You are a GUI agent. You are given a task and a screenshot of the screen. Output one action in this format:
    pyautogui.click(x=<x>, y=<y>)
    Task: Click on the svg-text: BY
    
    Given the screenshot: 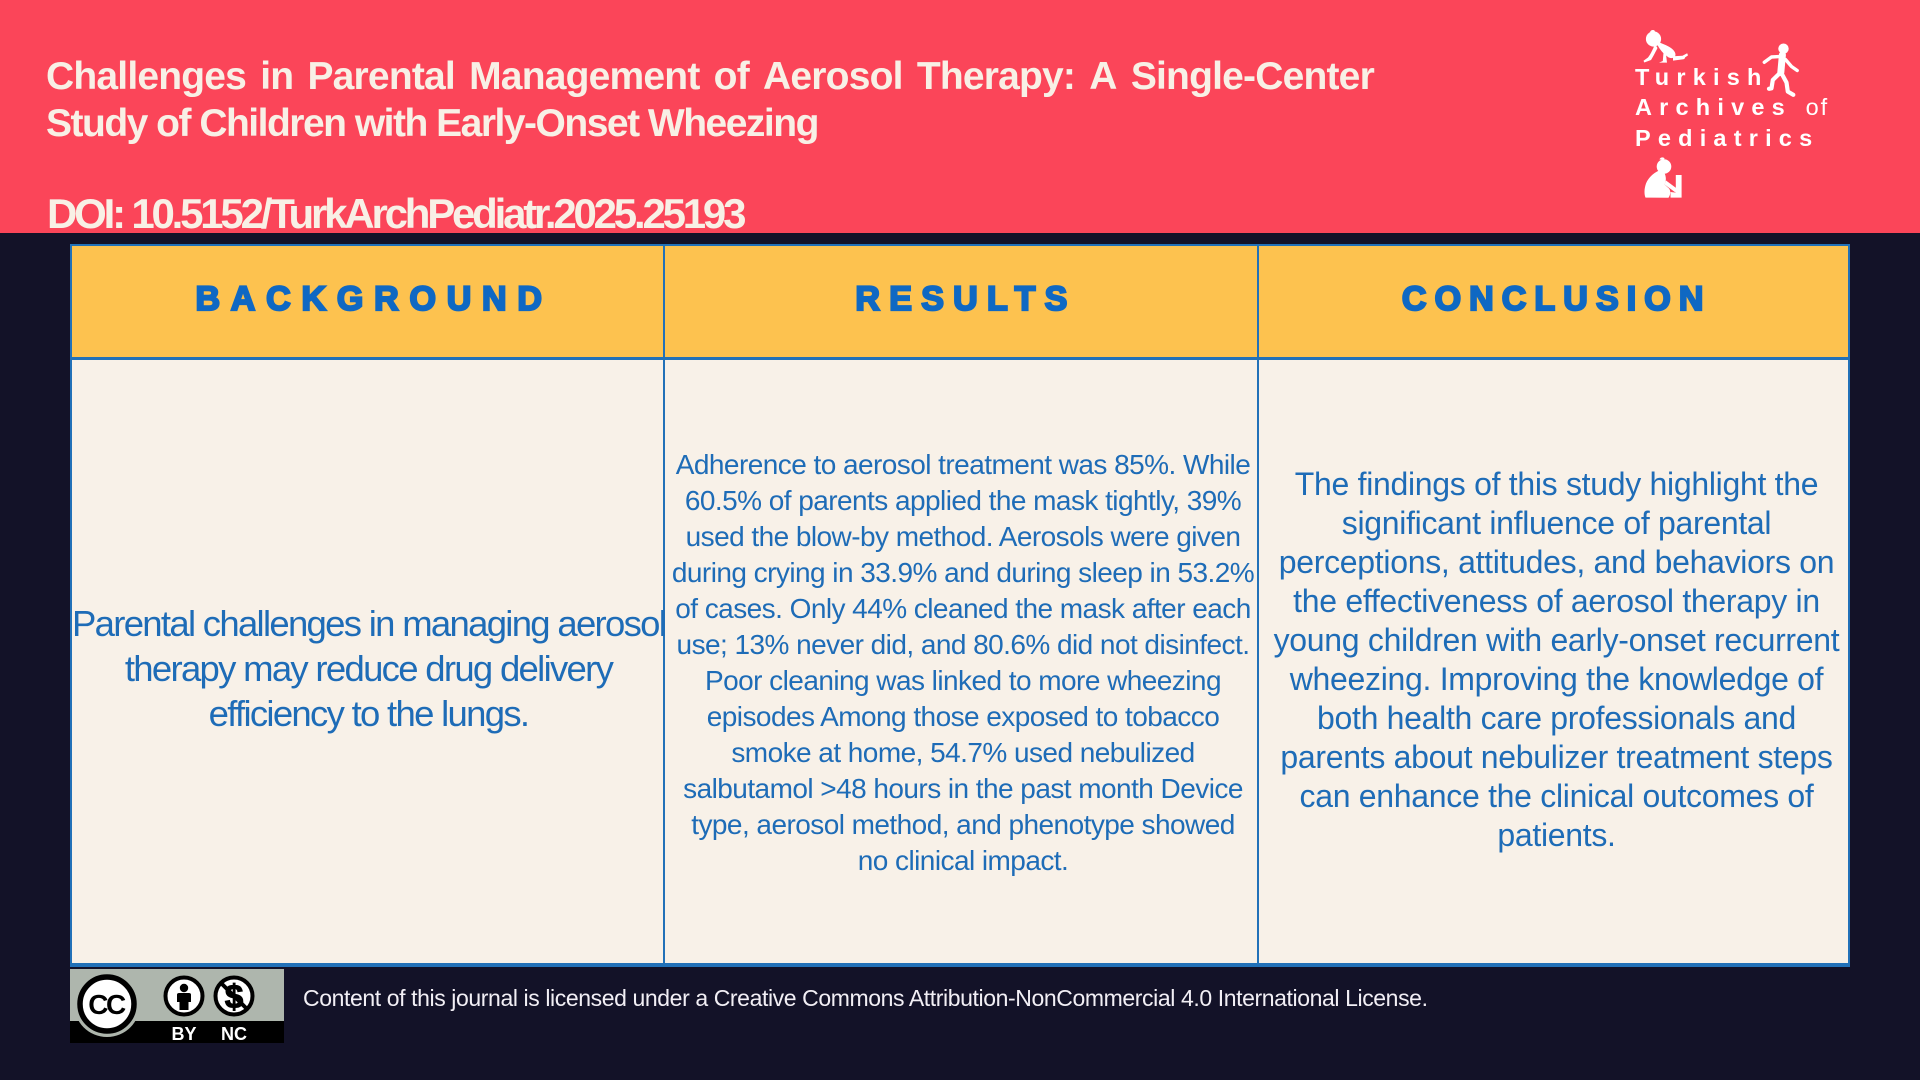 What is the action you would take?
    pyautogui.click(x=183, y=1033)
    